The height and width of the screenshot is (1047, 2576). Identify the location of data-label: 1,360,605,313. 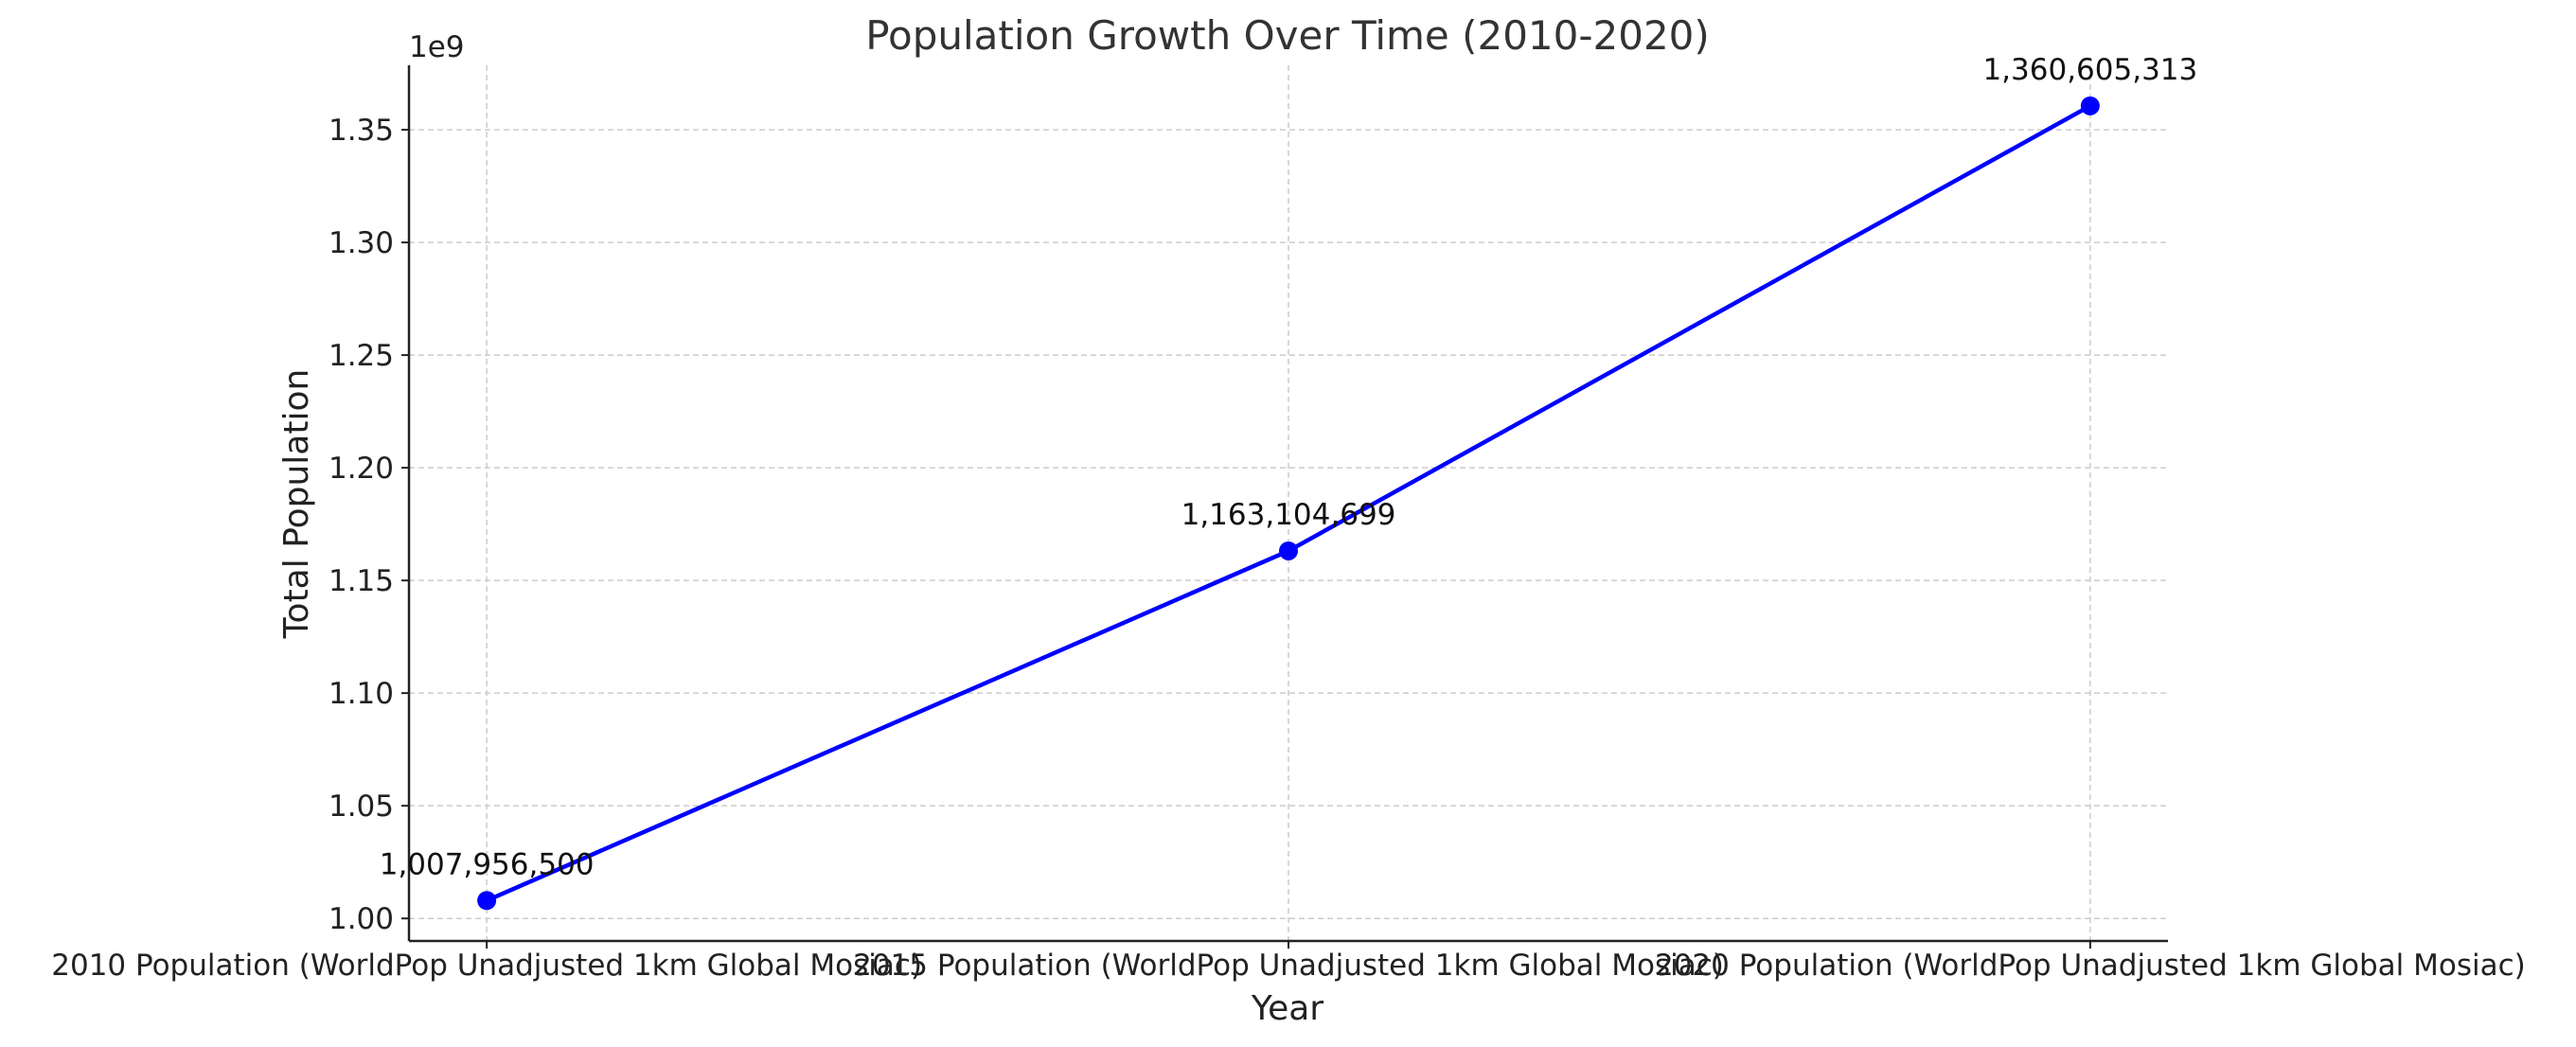
(2089, 70).